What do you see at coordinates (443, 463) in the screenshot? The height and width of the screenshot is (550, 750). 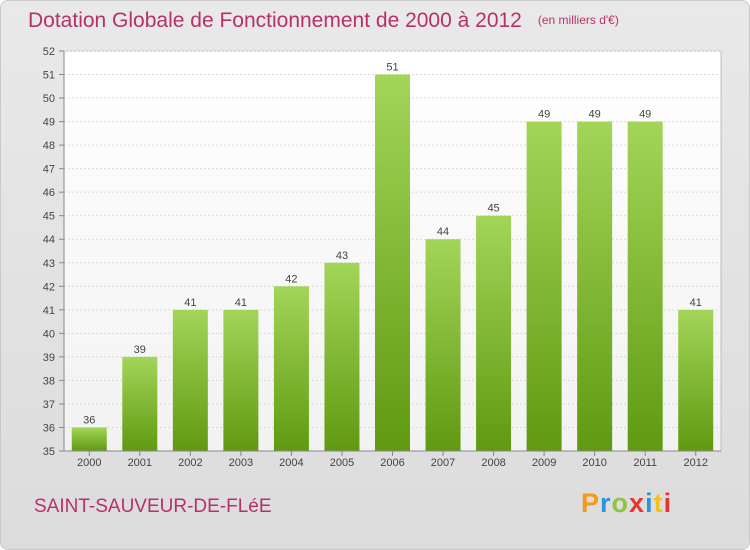 I see `x-tick-label: 2007` at bounding box center [443, 463].